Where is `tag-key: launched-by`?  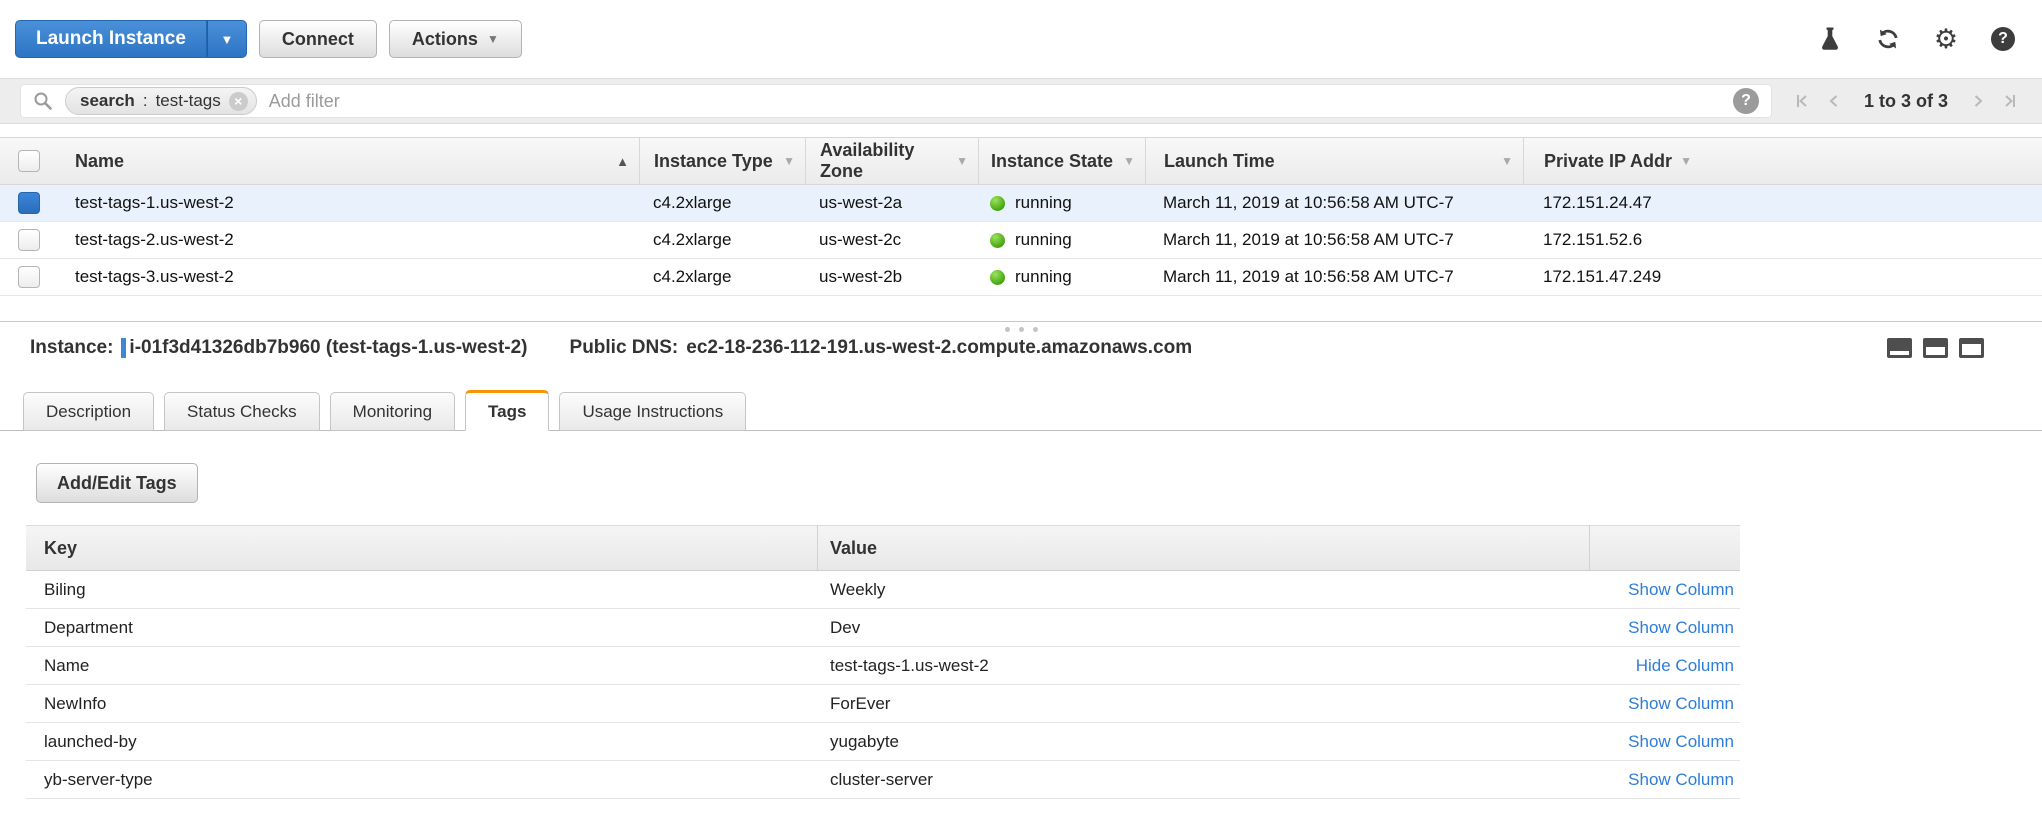
tag-key: launched-by is located at coordinates (90, 741).